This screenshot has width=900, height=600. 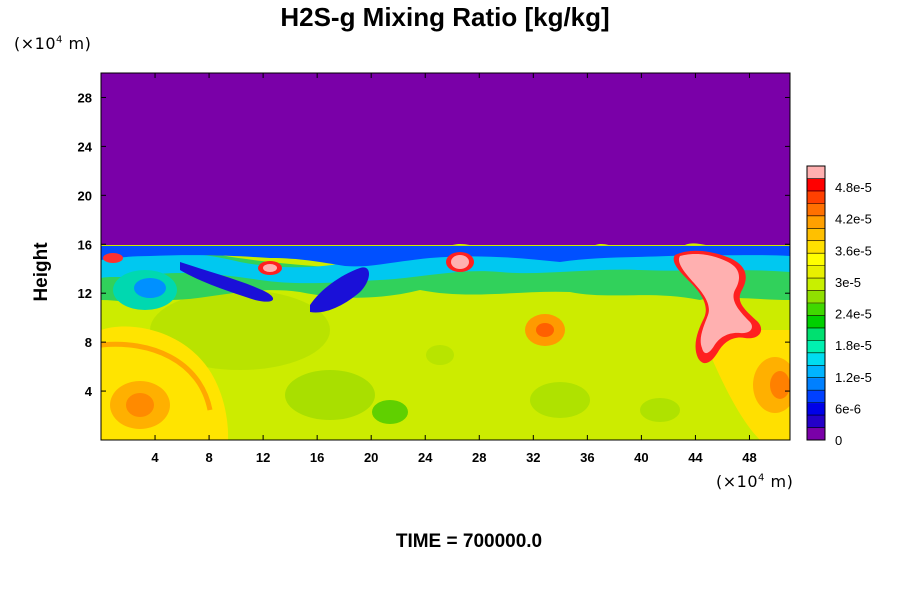 What do you see at coordinates (89, 391) in the screenshot?
I see `y-tick-label: 4` at bounding box center [89, 391].